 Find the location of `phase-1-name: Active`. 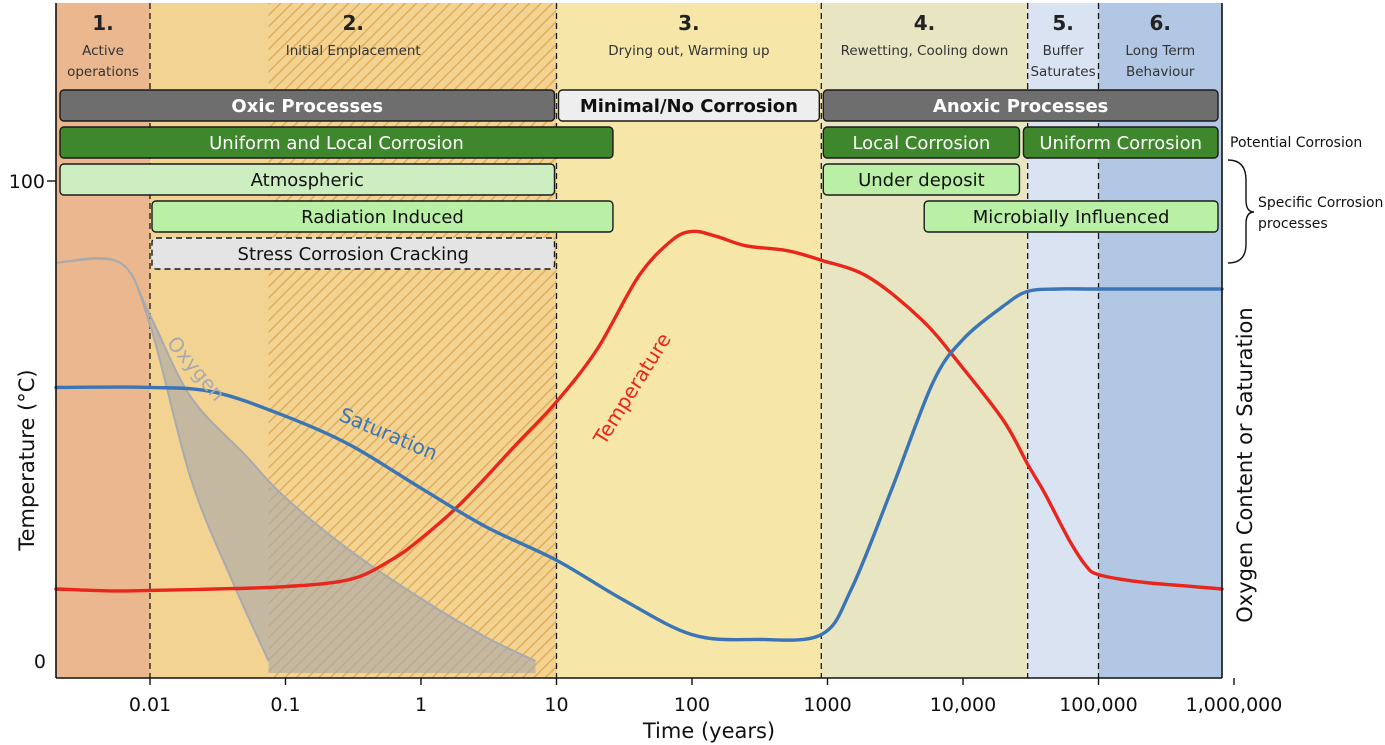

phase-1-name: Active is located at coordinates (103, 51).